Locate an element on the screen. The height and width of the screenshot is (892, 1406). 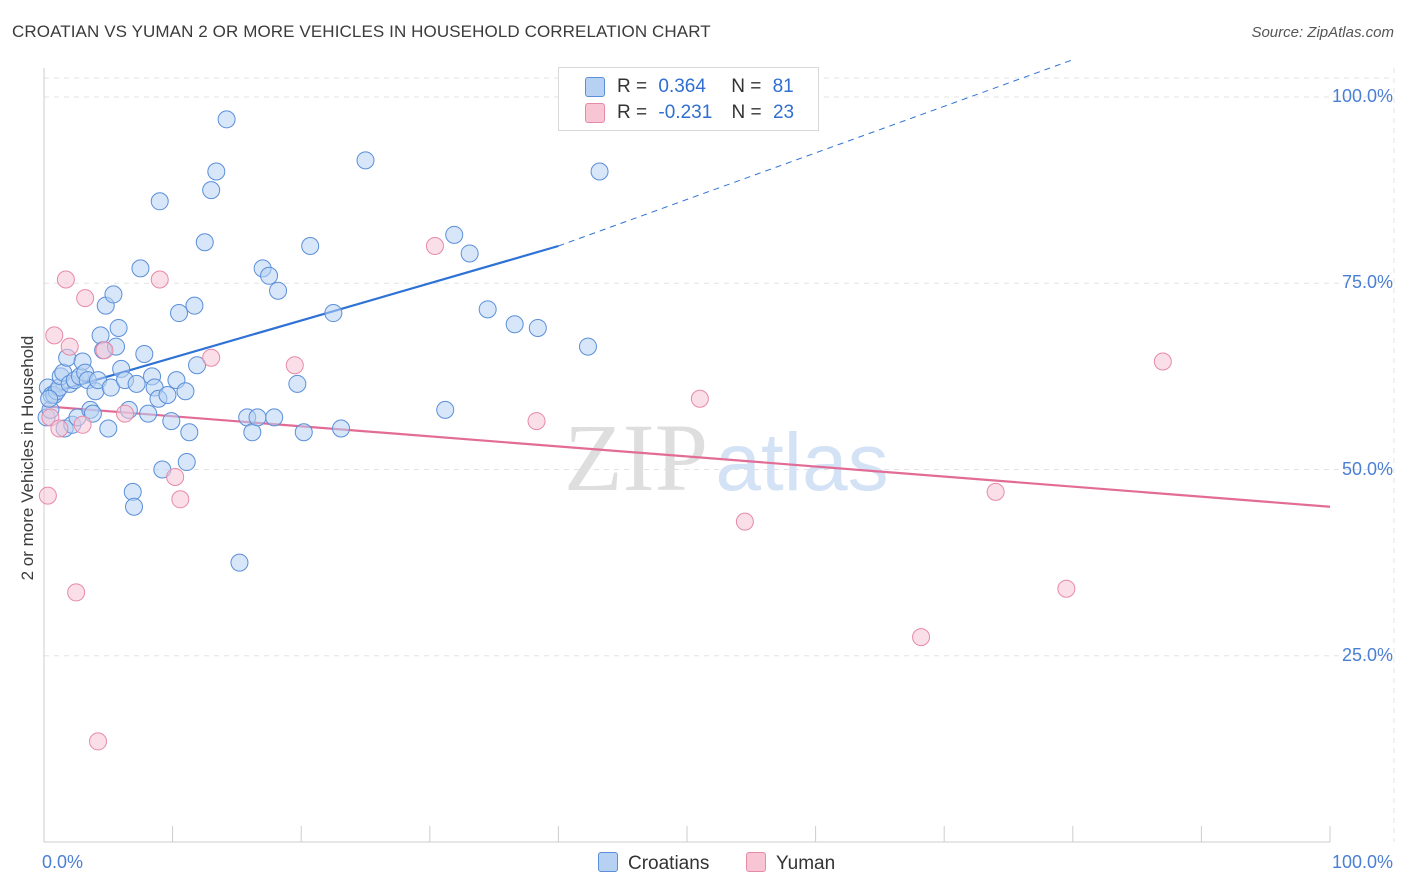
legend-text-yuman: R = -0.231 N = 23 is located at coordinates (705, 113).